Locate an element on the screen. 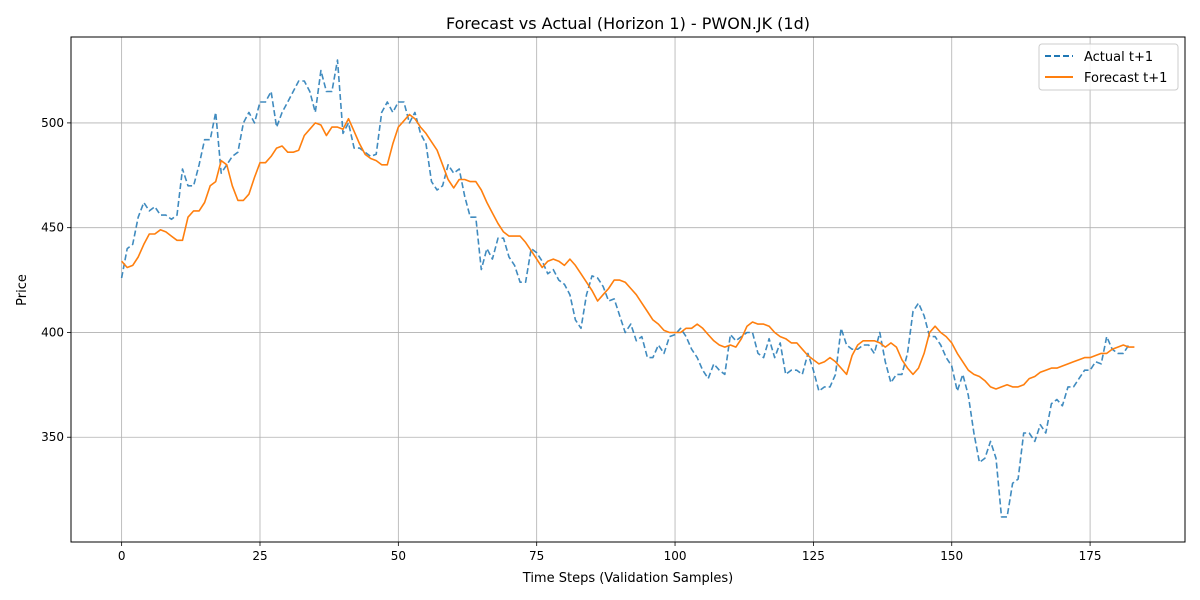 The width and height of the screenshot is (1200, 600). x-tick-label: 75 is located at coordinates (536, 556).